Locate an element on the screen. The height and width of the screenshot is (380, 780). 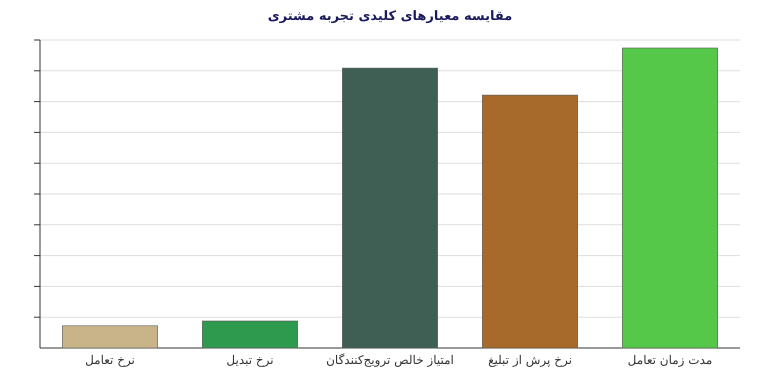
x-tick-label: امتیاز خالص ترویج‌کنندگان is located at coordinates (390, 360).